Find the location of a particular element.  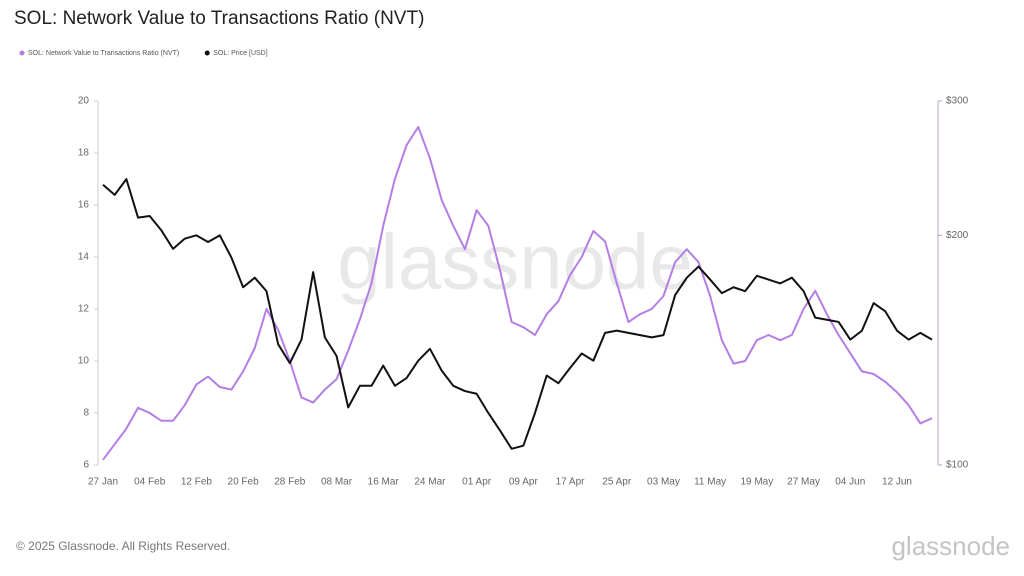

x-tick-label: 24 Mar is located at coordinates (430, 482).